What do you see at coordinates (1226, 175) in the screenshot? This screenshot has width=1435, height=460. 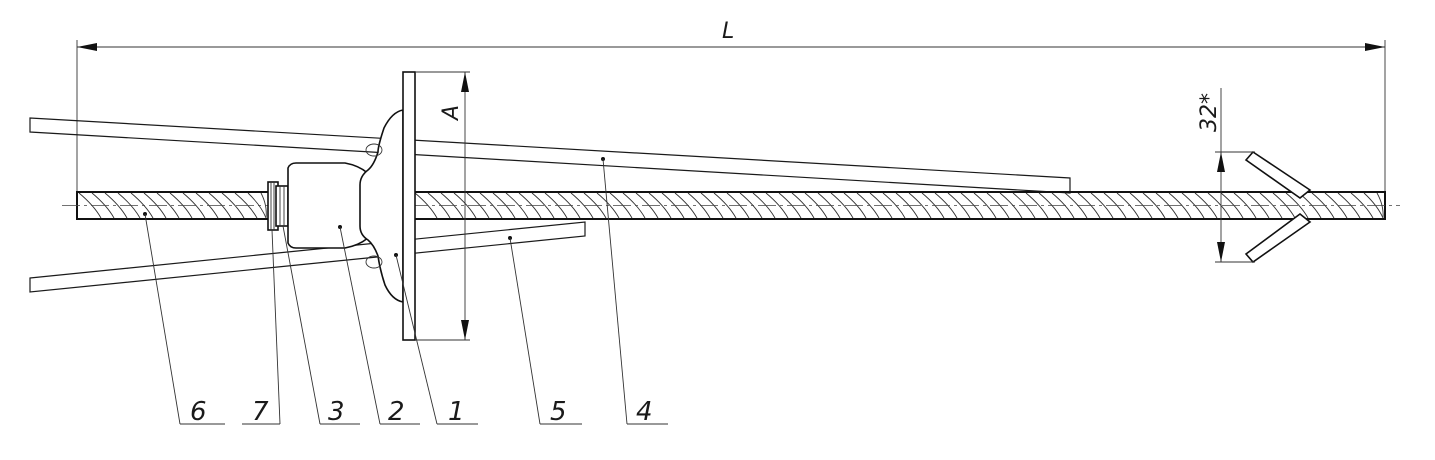 I see `dimension-32: 32*` at bounding box center [1226, 175].